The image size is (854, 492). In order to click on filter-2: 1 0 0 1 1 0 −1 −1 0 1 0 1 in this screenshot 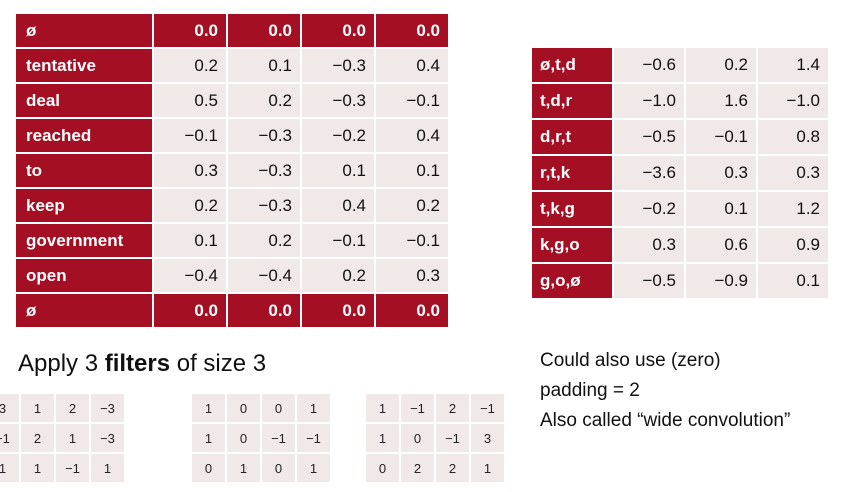, I will do `click(261, 438)`.